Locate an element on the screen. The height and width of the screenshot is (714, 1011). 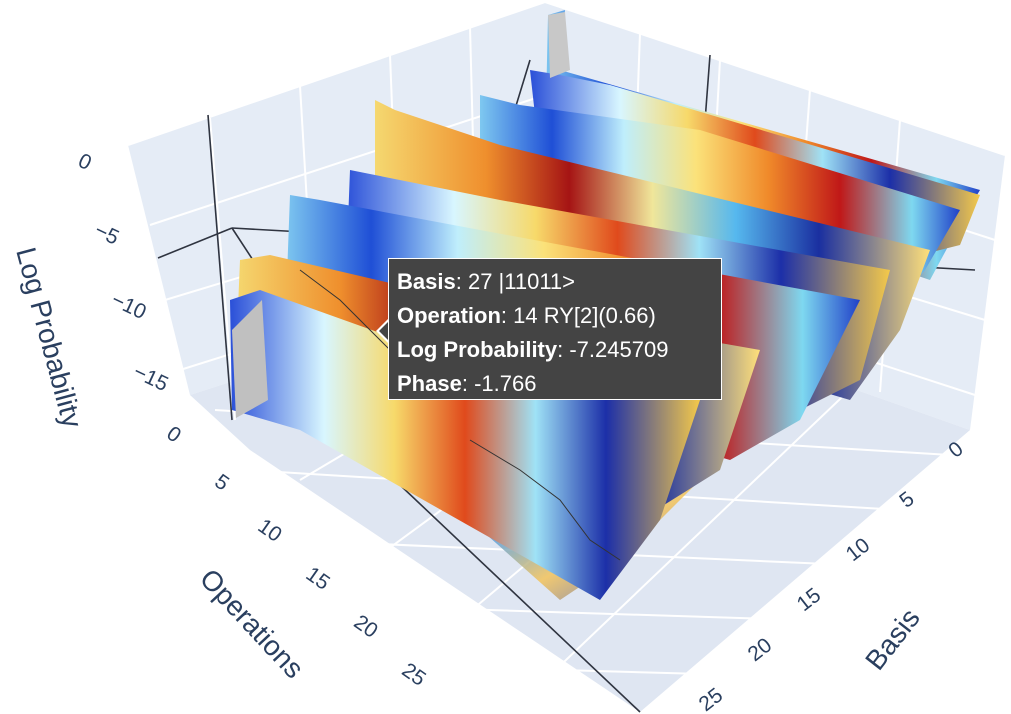
x-axis-title: Basis is located at coordinates (892, 639).